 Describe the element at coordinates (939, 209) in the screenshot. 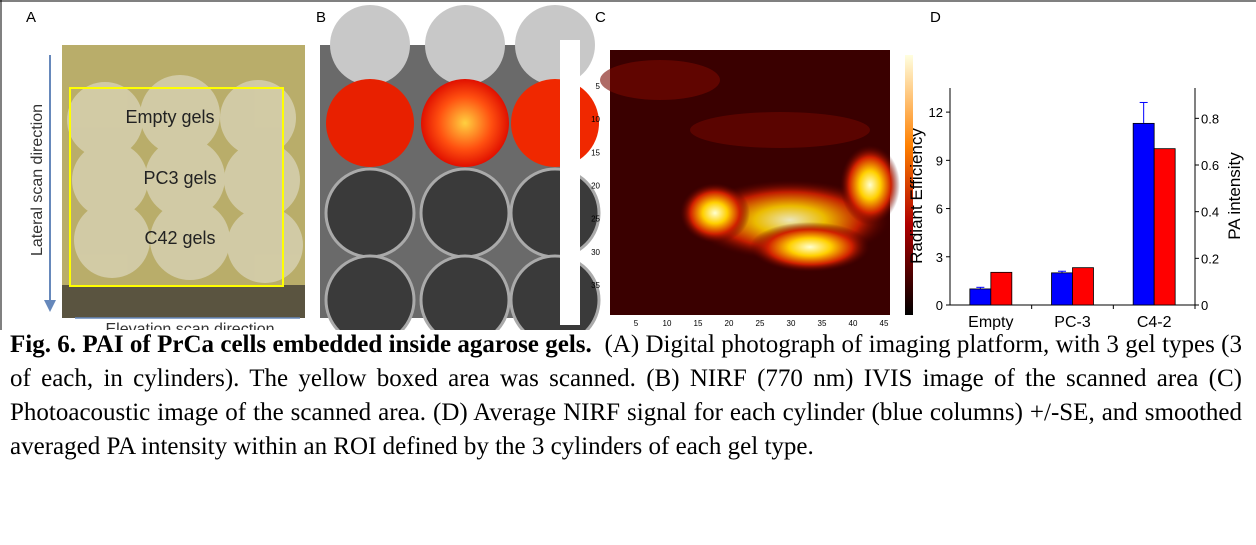

I see `y-tick-label: 6` at that location.